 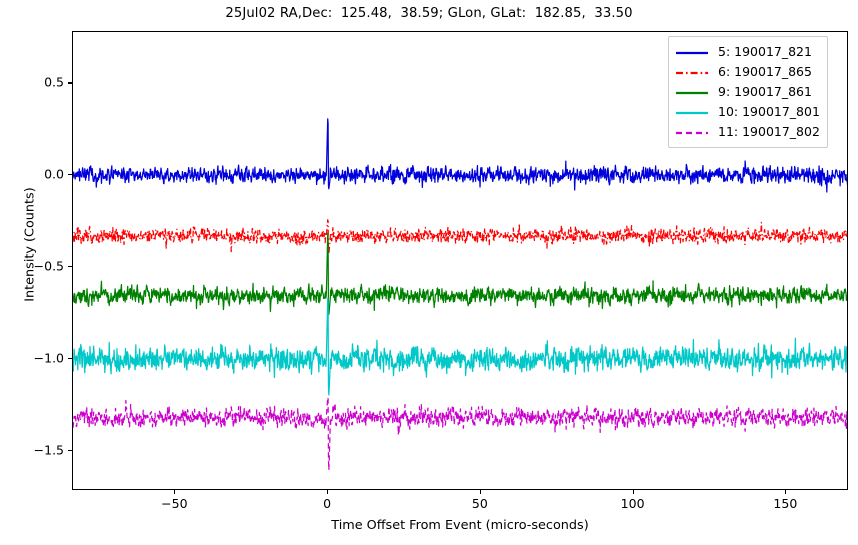 I want to click on legend-item: 9: 190017_861, so click(x=747, y=92).